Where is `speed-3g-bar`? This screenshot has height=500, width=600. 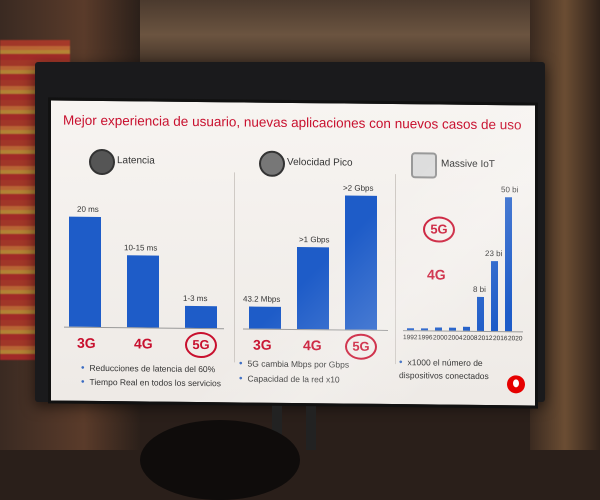 speed-3g-bar is located at coordinates (265, 317).